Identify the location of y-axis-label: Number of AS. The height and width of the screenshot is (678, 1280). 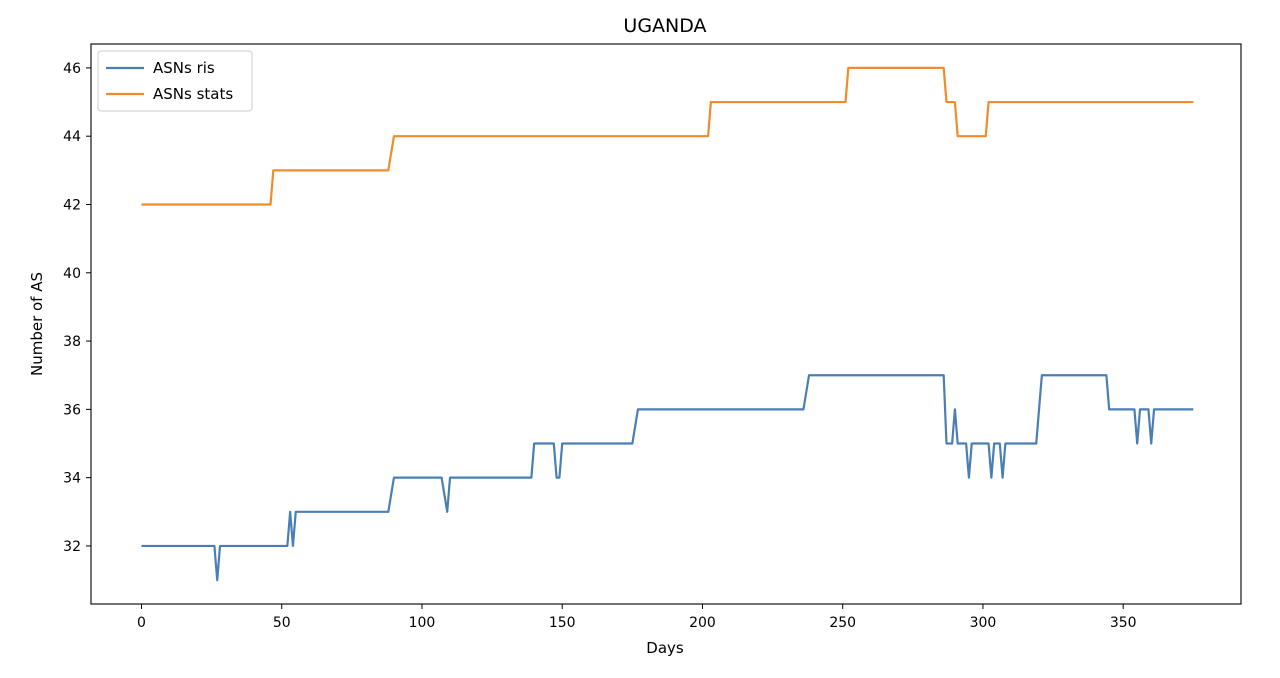
(37, 324).